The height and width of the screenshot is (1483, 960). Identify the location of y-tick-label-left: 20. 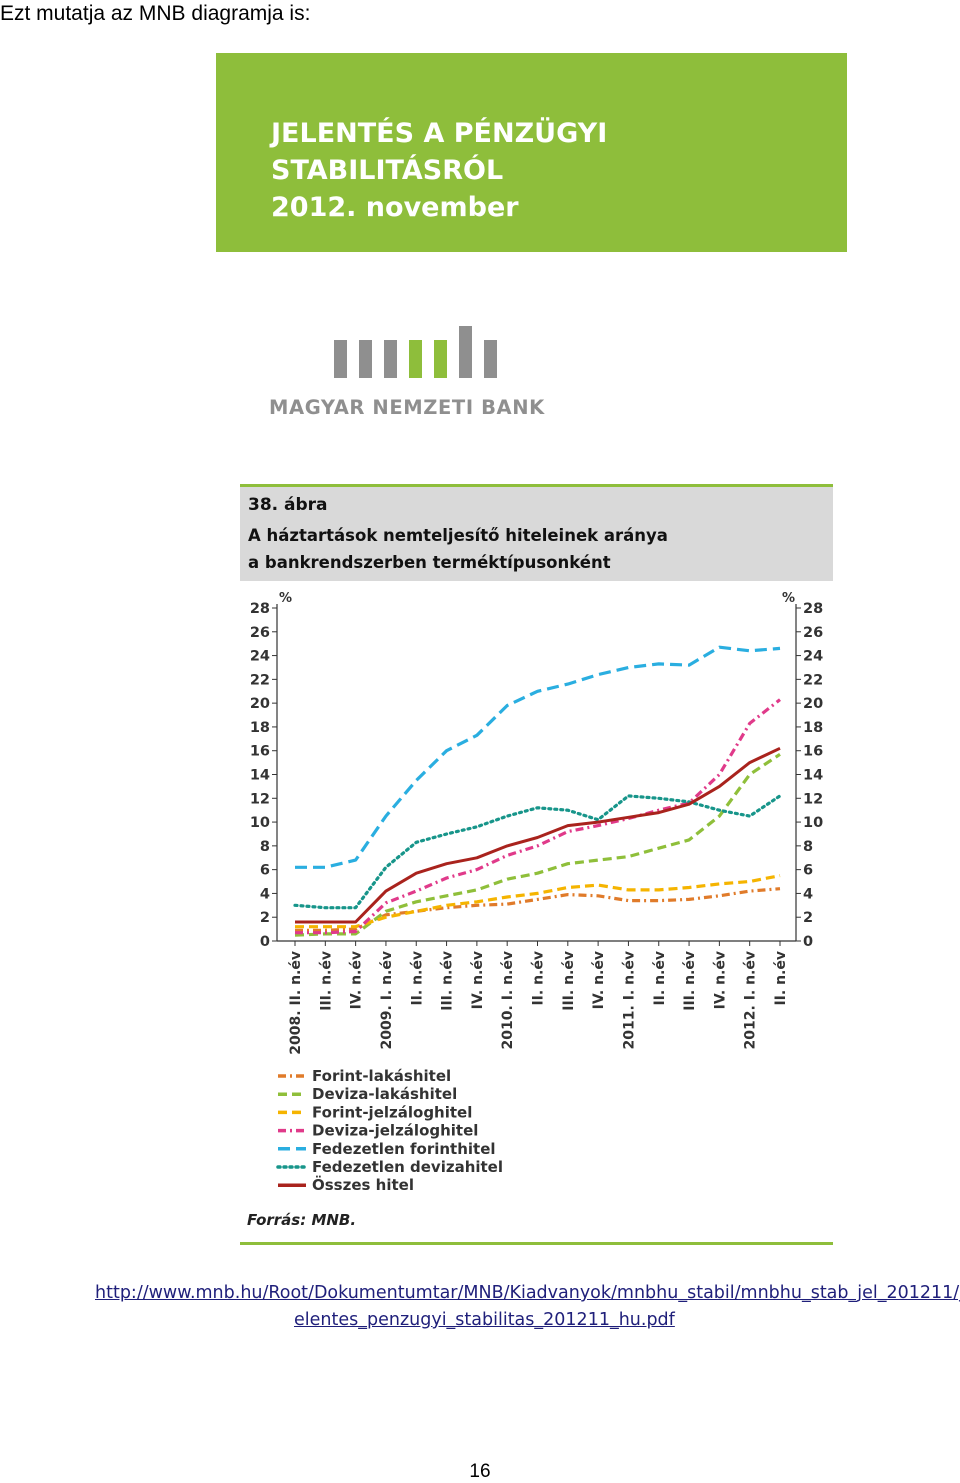
(260, 704).